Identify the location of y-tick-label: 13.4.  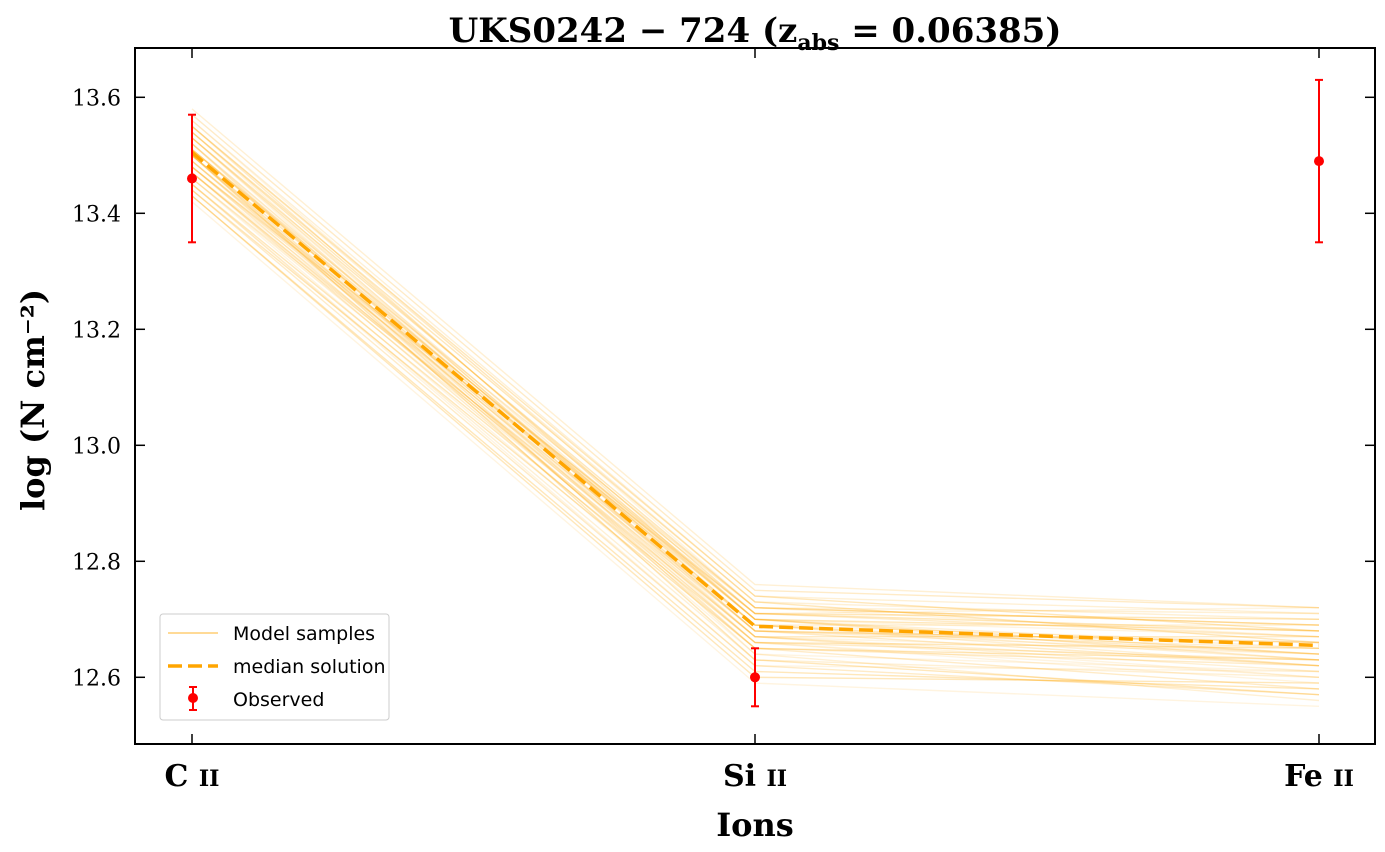
(96, 214).